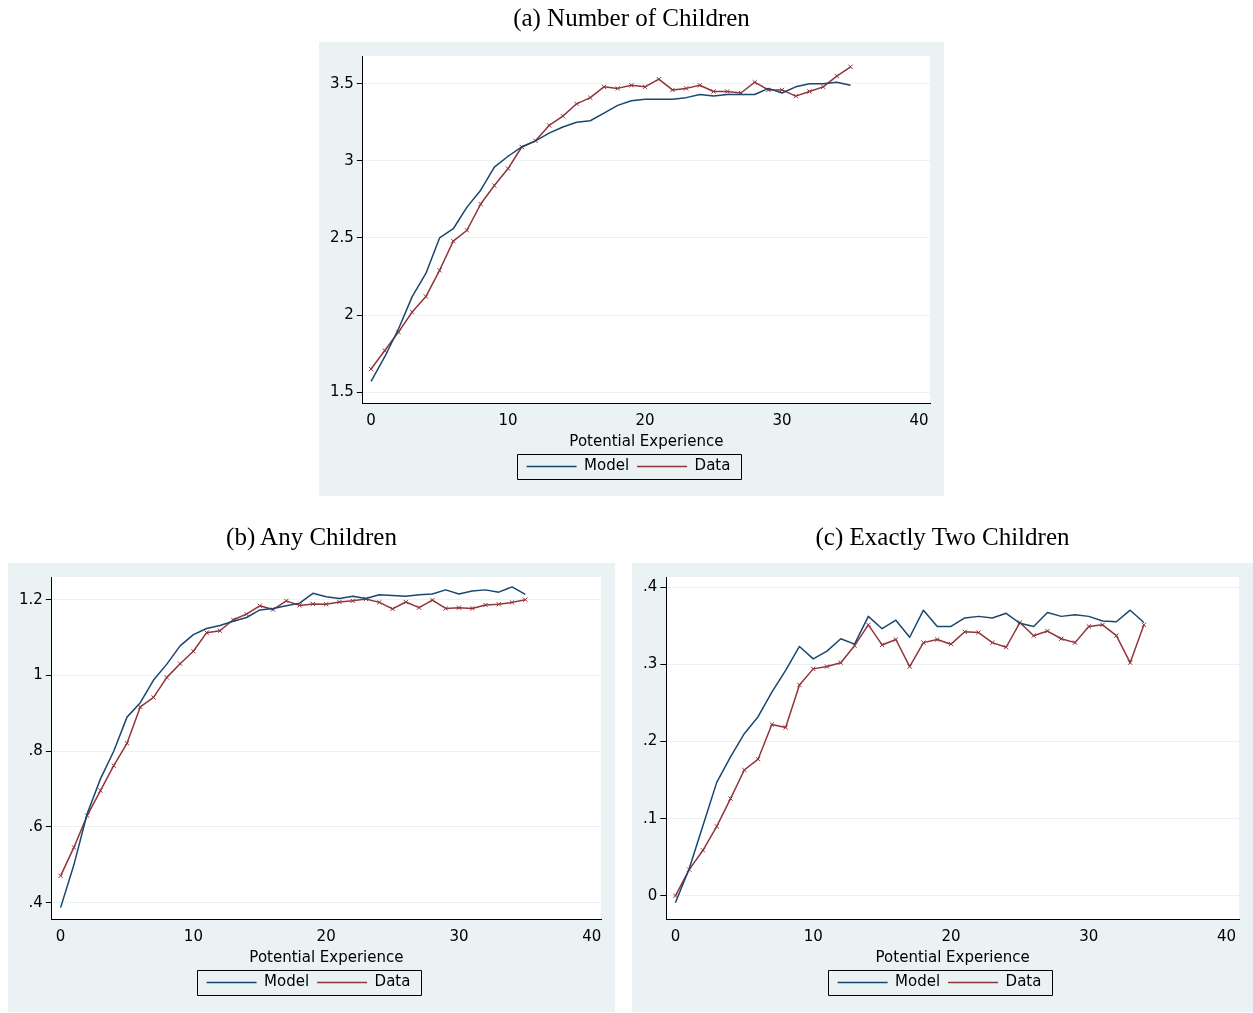  I want to click on y-tick-label: 3, so click(349, 159).